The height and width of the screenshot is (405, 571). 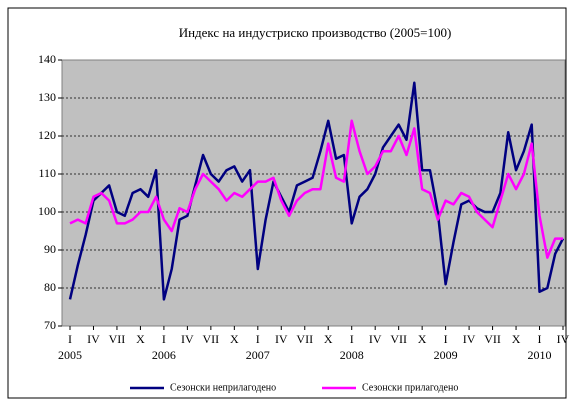 I want to click on y-tick-label: 120, so click(x=47, y=135).